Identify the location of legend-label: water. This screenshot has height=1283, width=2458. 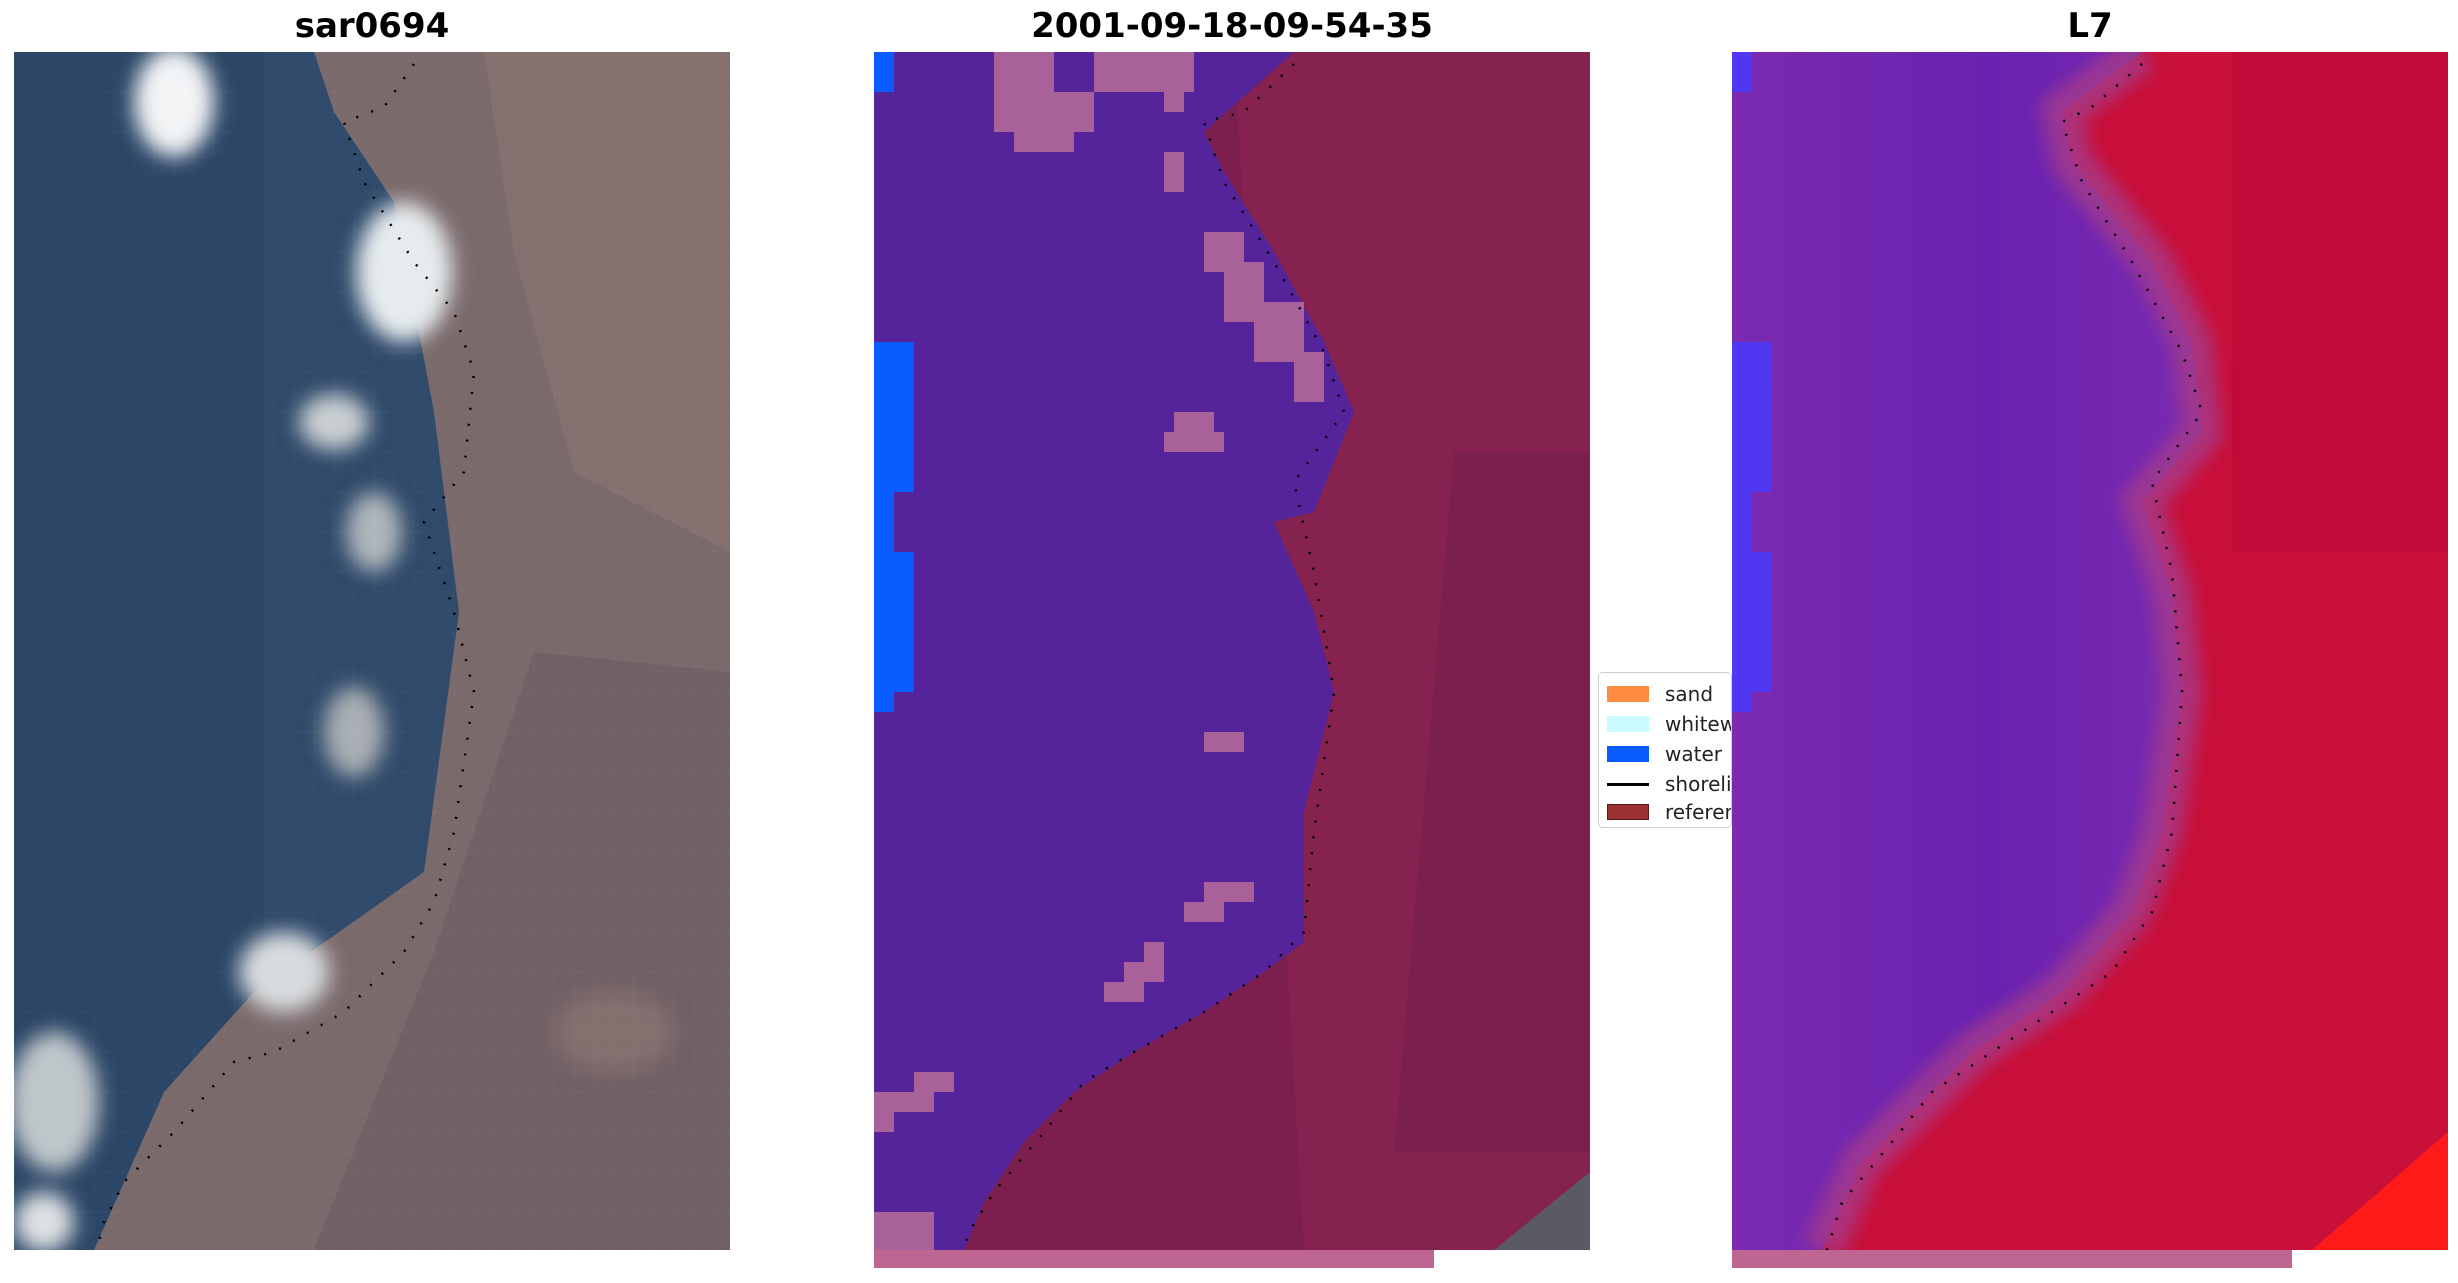
(1693, 754).